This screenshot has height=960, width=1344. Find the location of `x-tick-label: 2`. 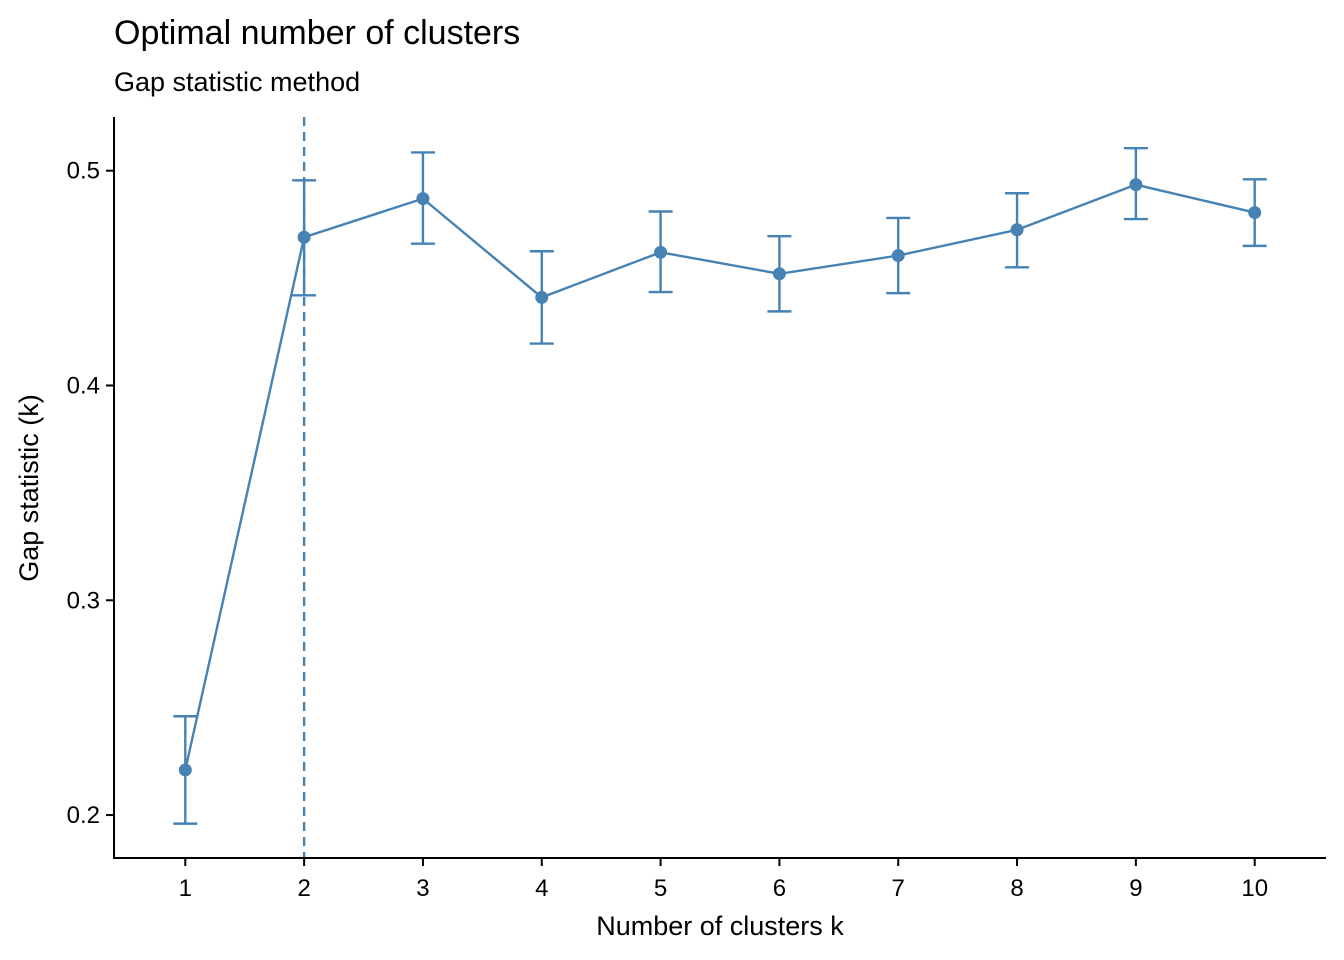

x-tick-label: 2 is located at coordinates (303, 888).